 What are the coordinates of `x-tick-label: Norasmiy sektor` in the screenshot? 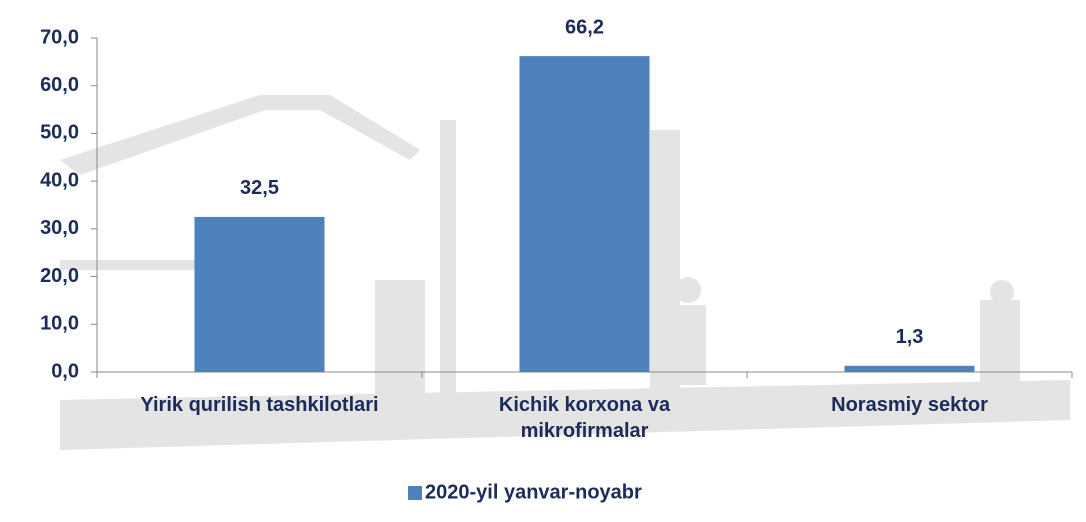 It's located at (909, 405).